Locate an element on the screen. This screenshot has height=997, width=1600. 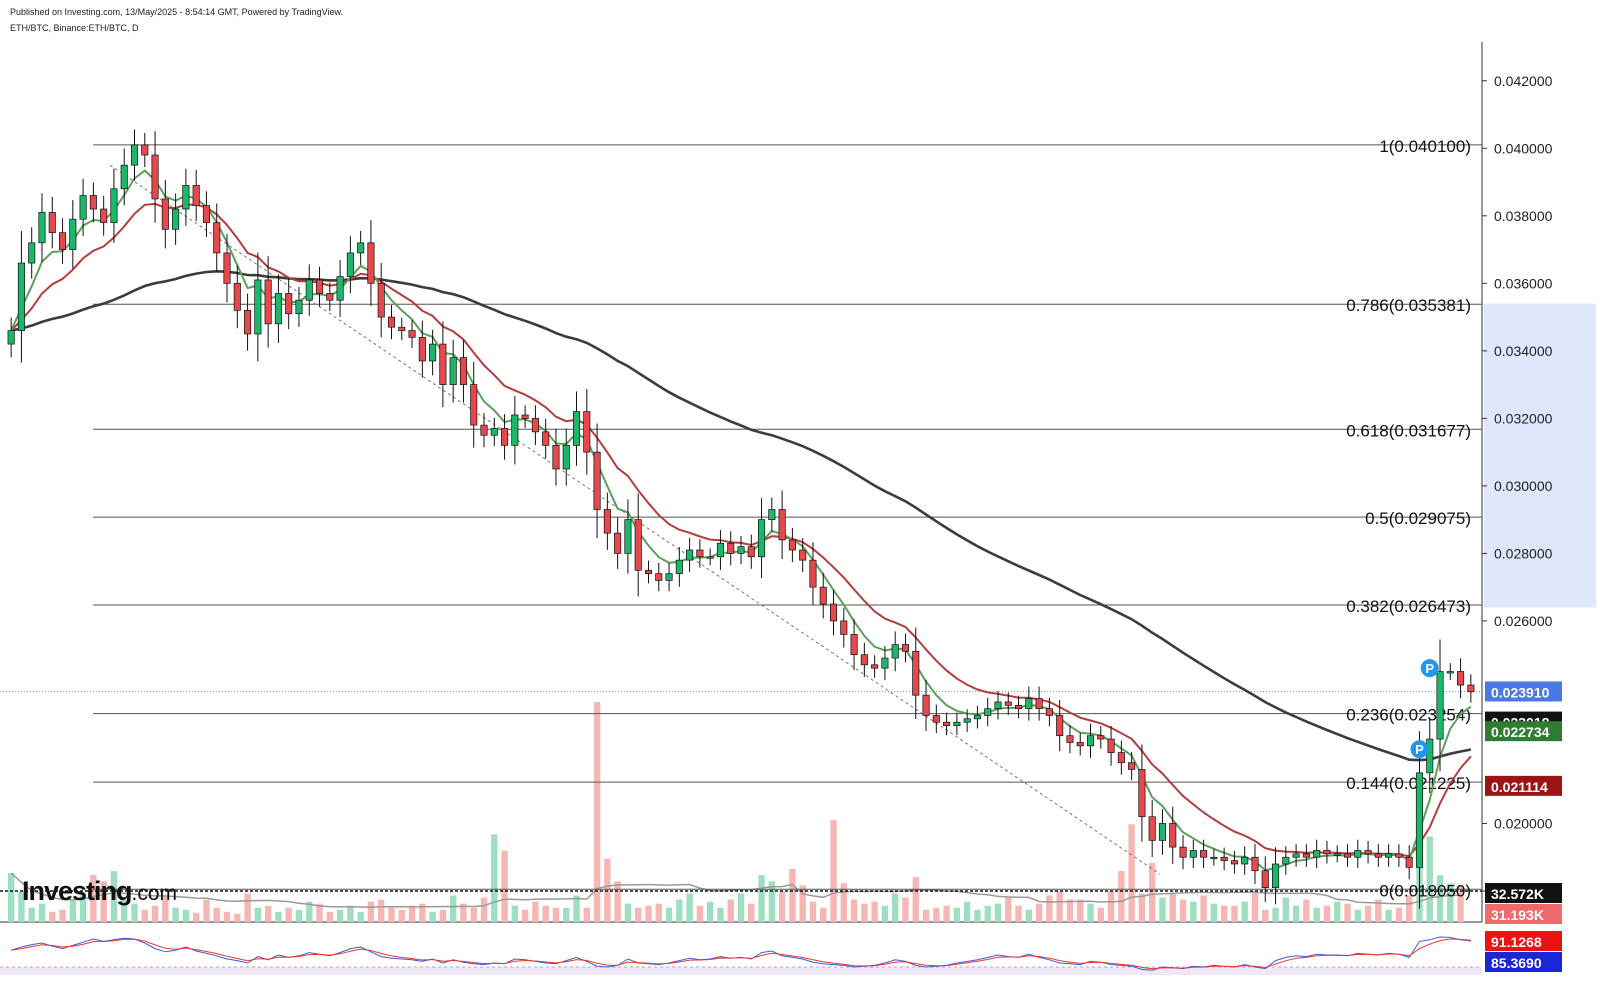
fib-label: 0.144(0.021225) is located at coordinates (1408, 783).